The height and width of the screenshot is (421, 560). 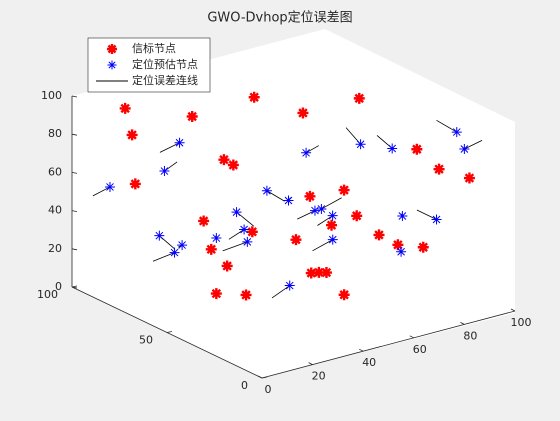 I want to click on z-tick-label: 60, so click(x=55, y=171).